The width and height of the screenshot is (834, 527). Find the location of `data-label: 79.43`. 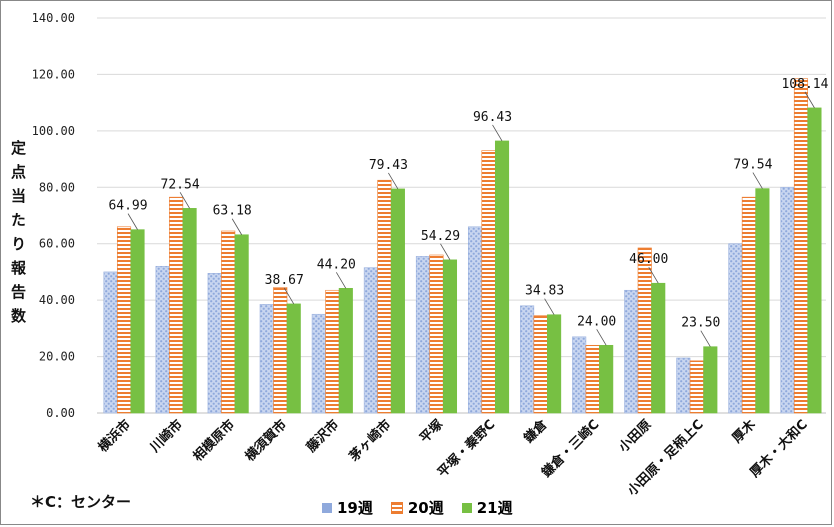

data-label: 79.43 is located at coordinates (388, 165).